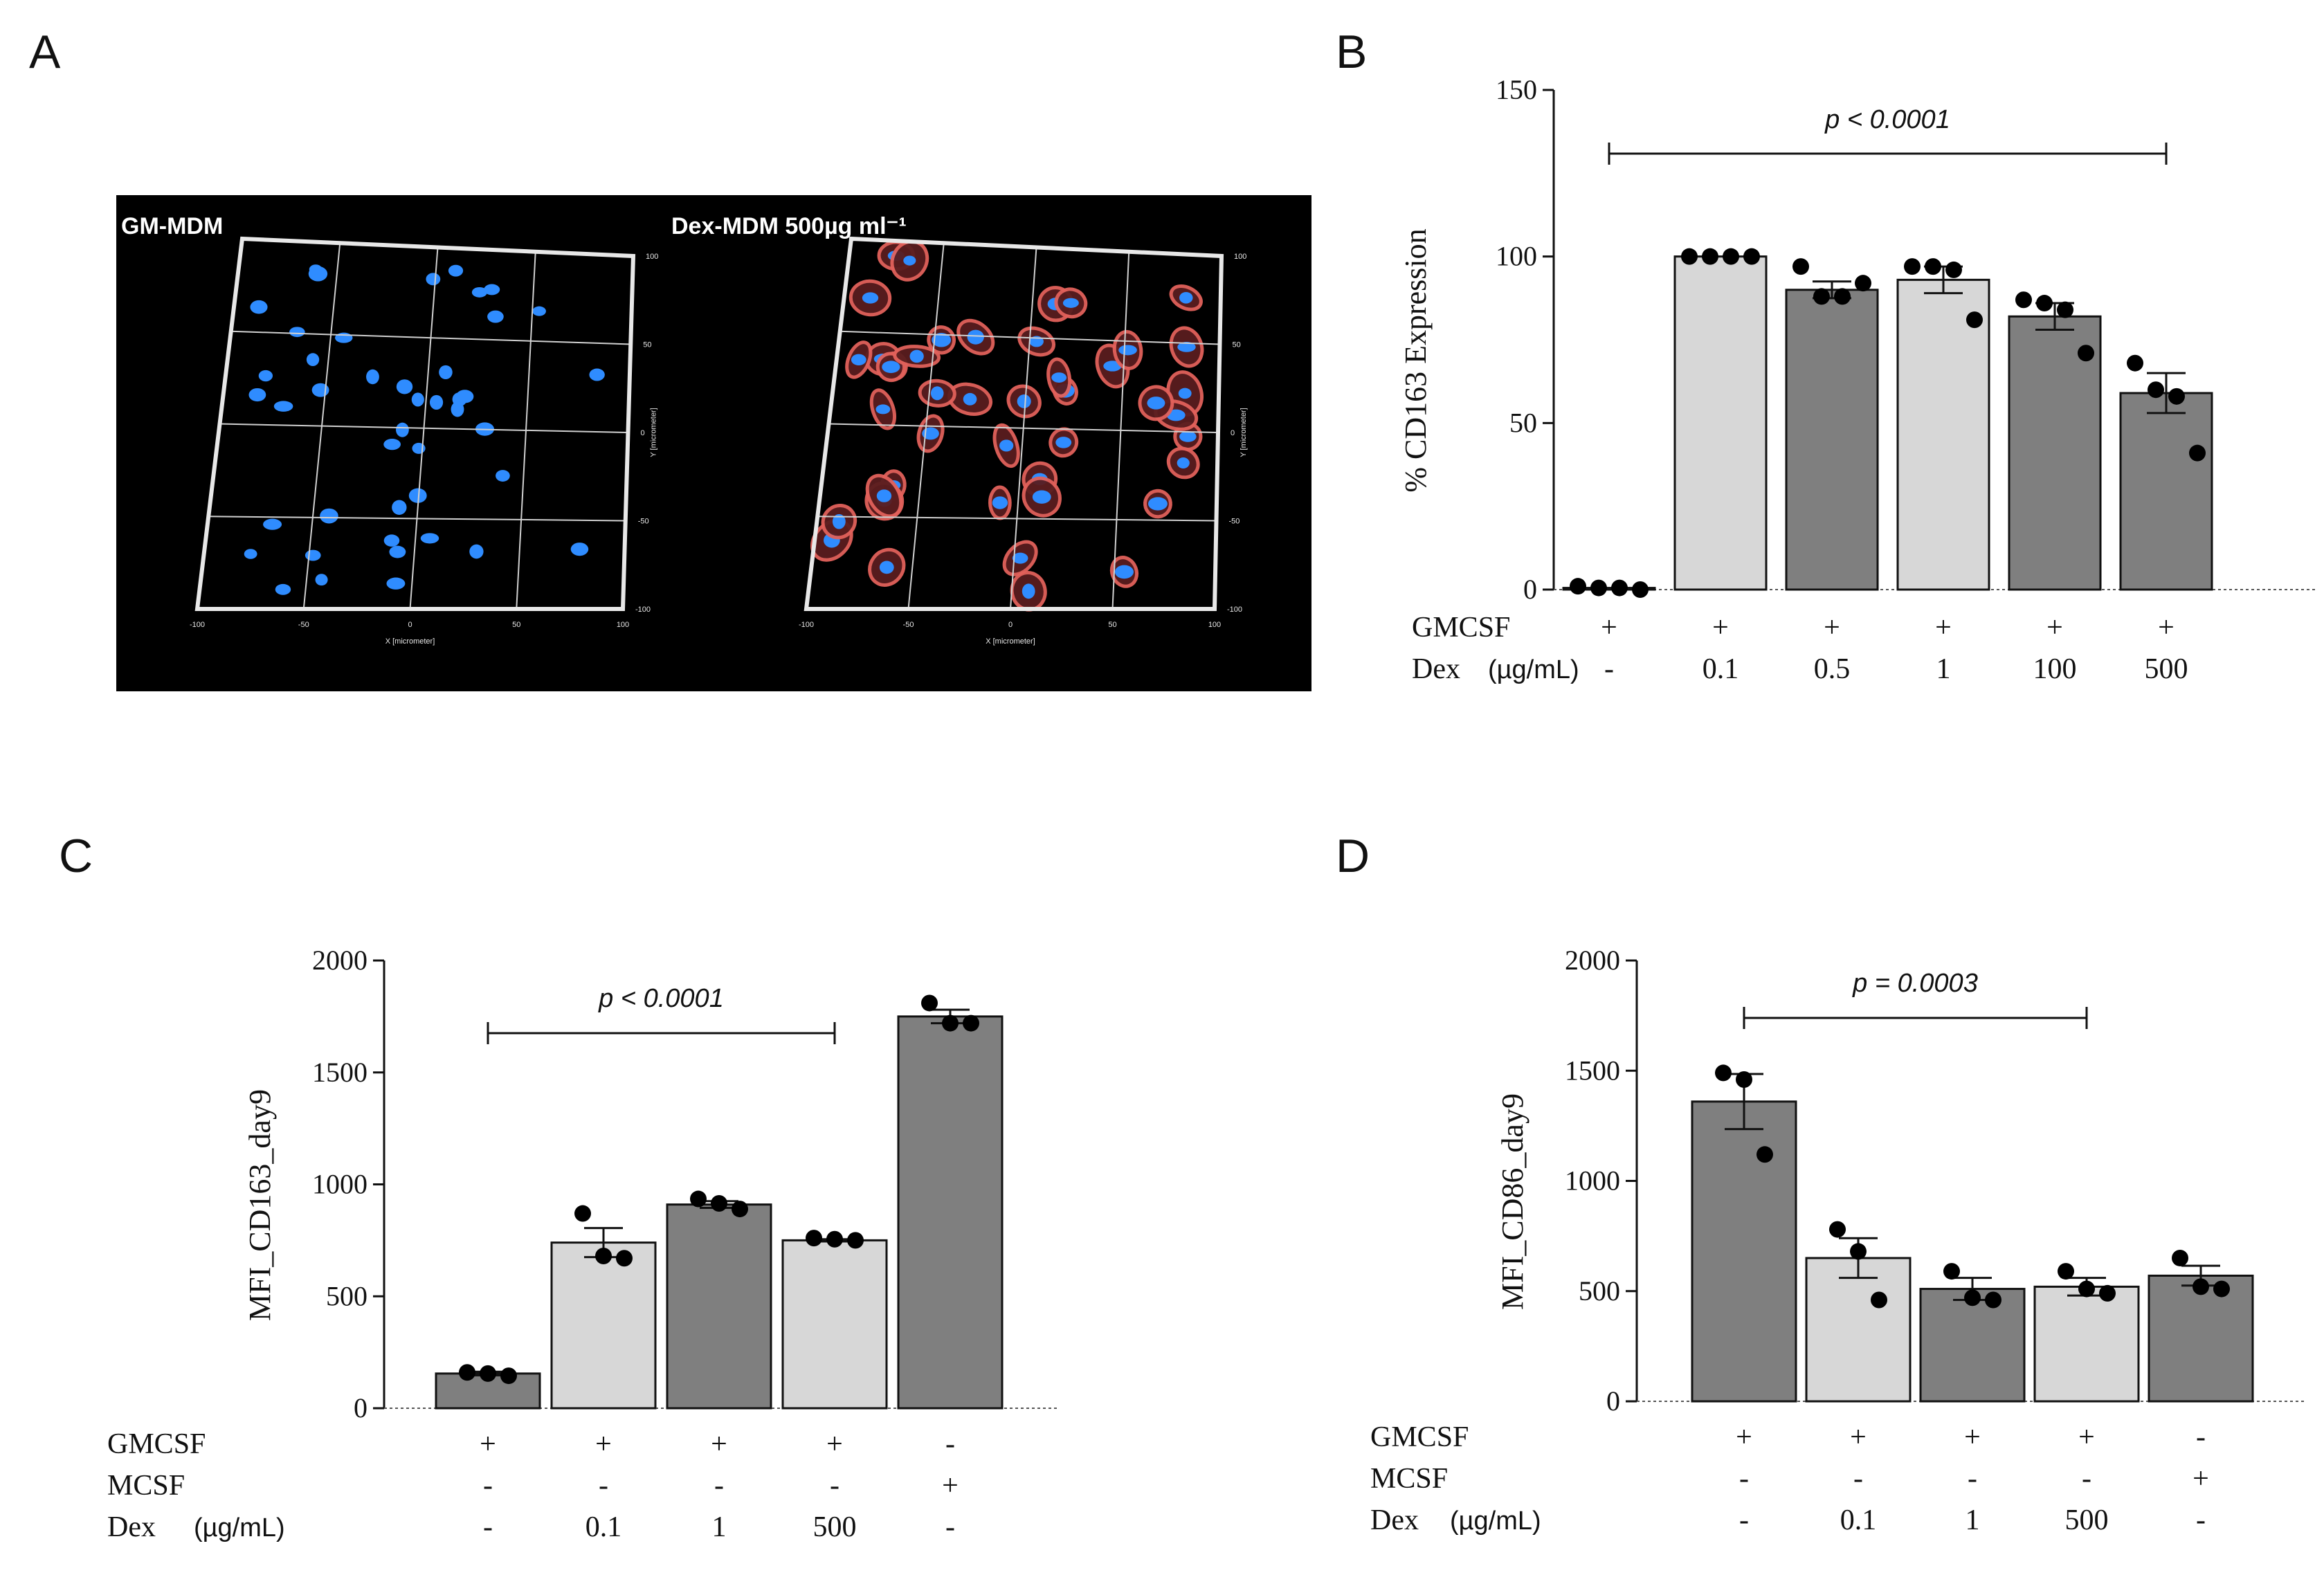  Describe the element at coordinates (339, 961) in the screenshot. I see `y-tick-label: 2000` at that location.